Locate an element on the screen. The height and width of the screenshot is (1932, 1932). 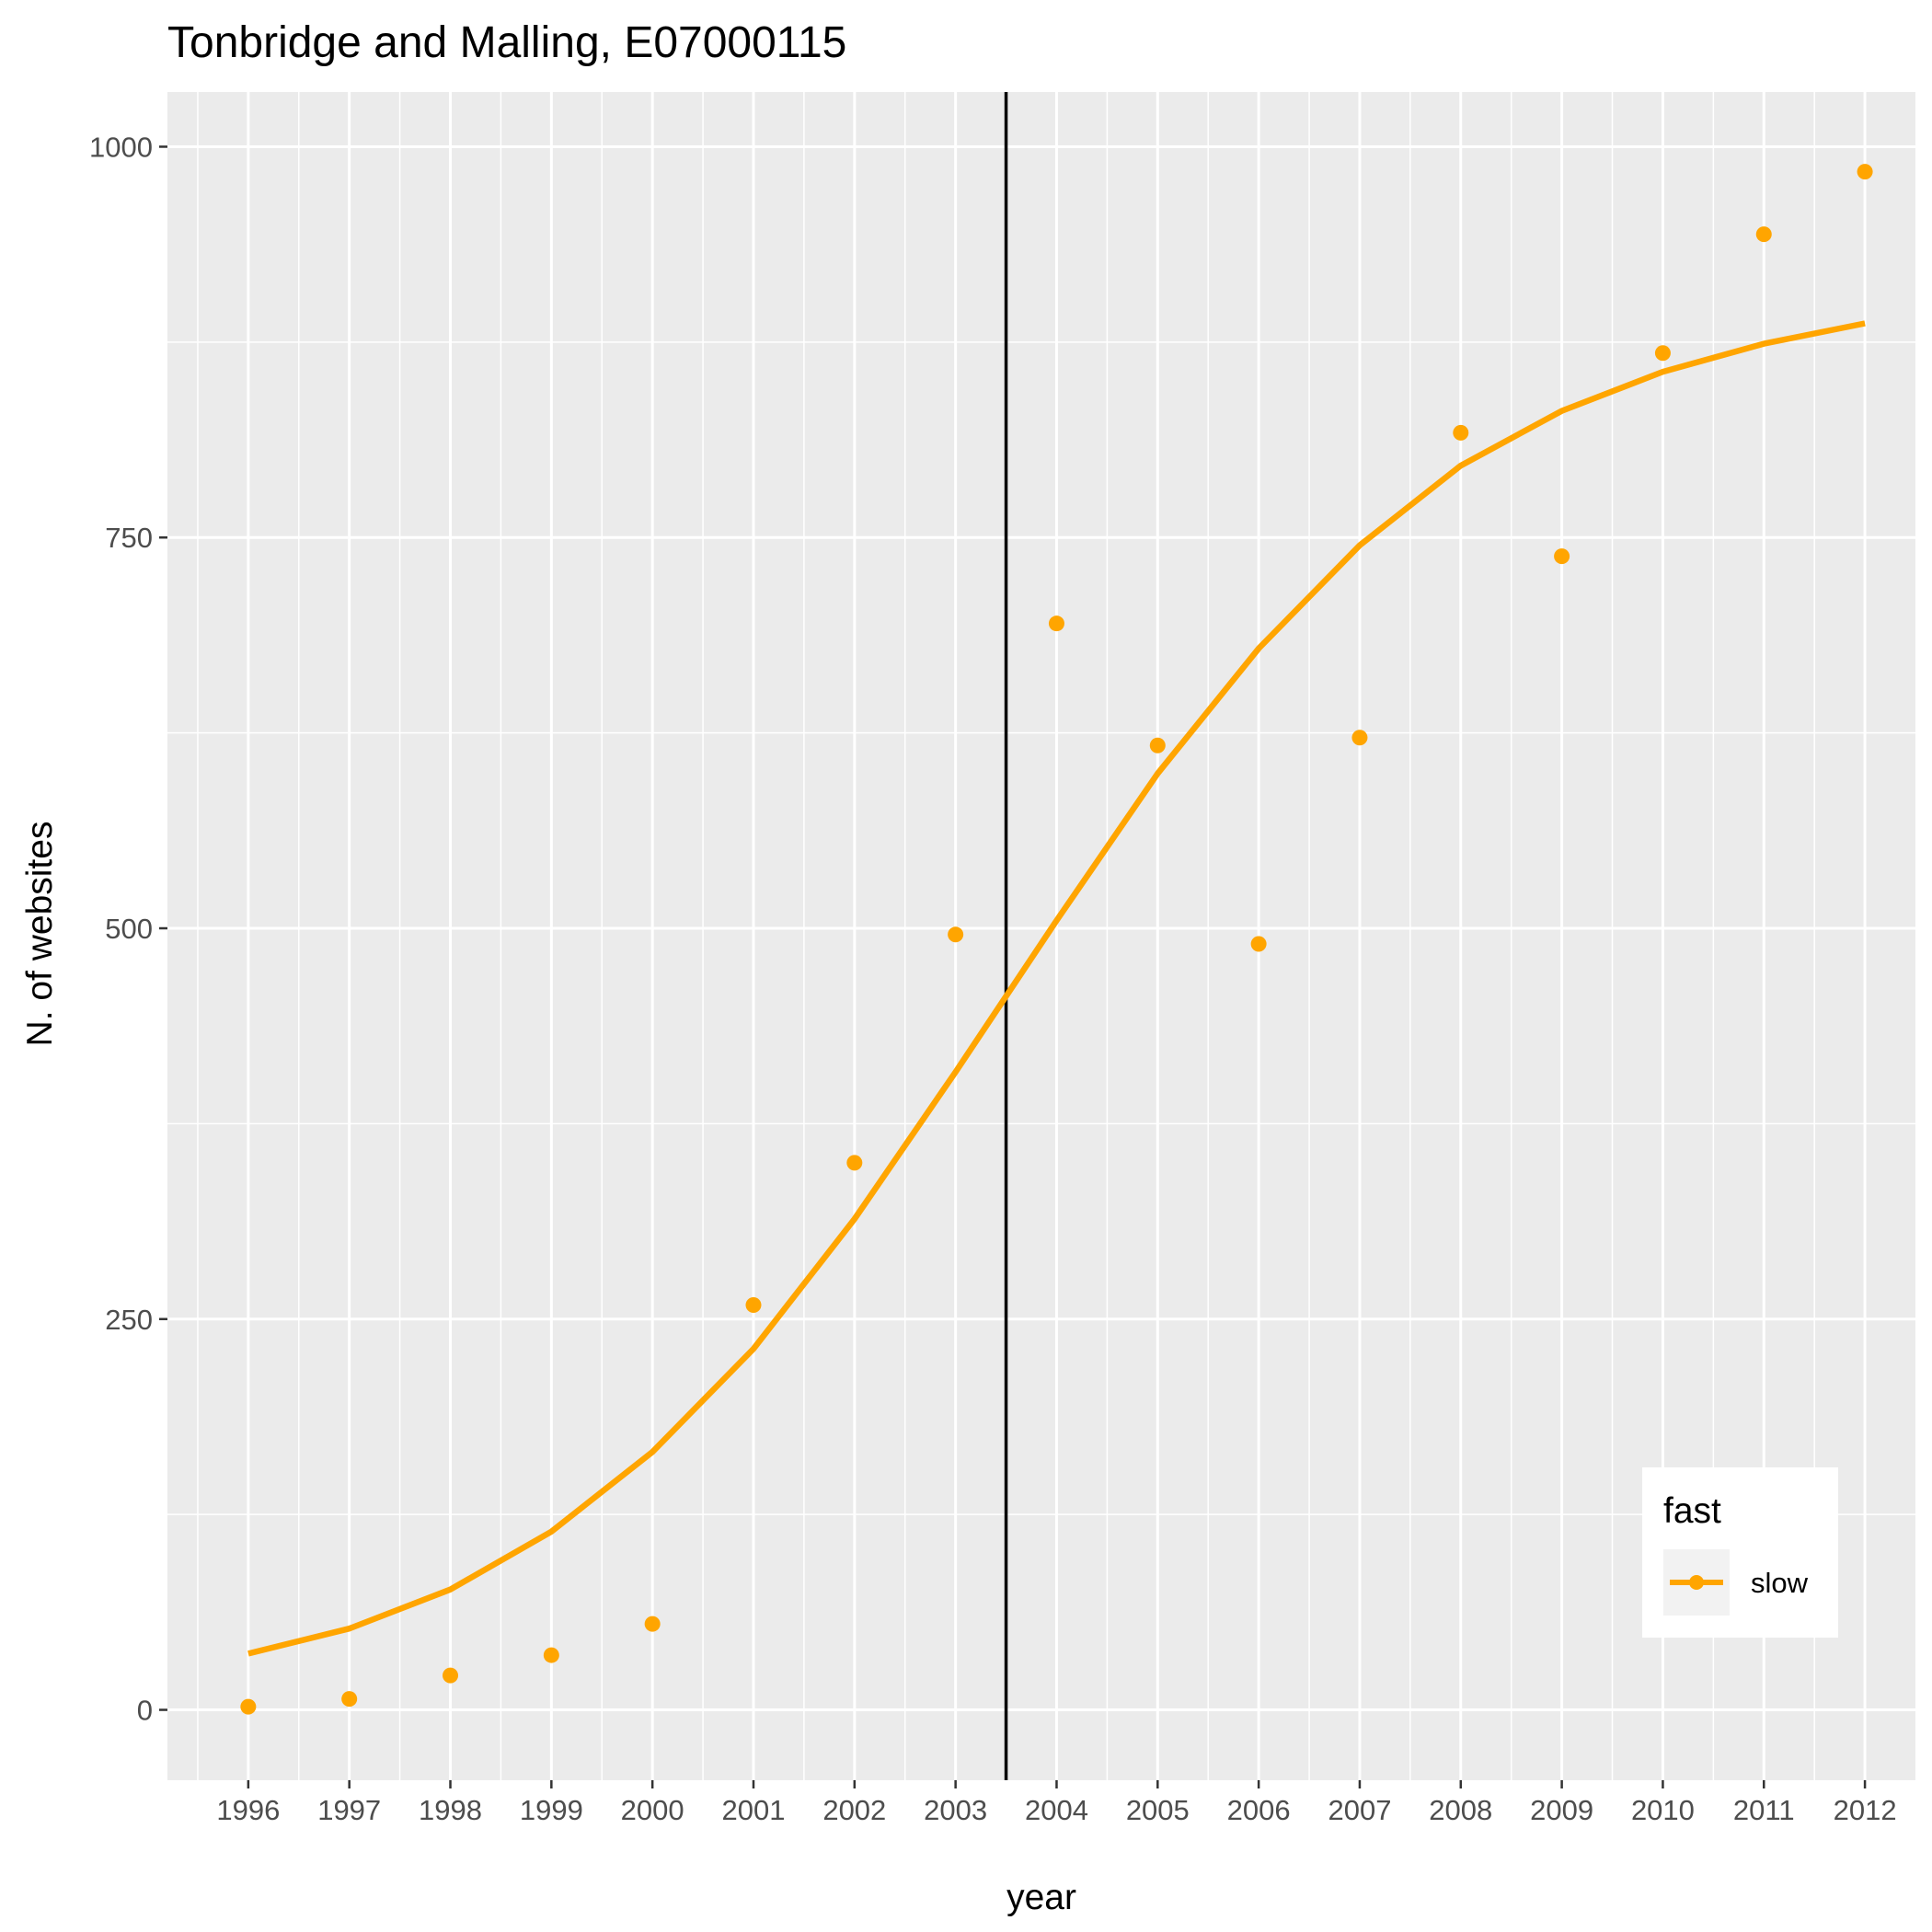
x-tick-label: 2009 is located at coordinates (1561, 1810).